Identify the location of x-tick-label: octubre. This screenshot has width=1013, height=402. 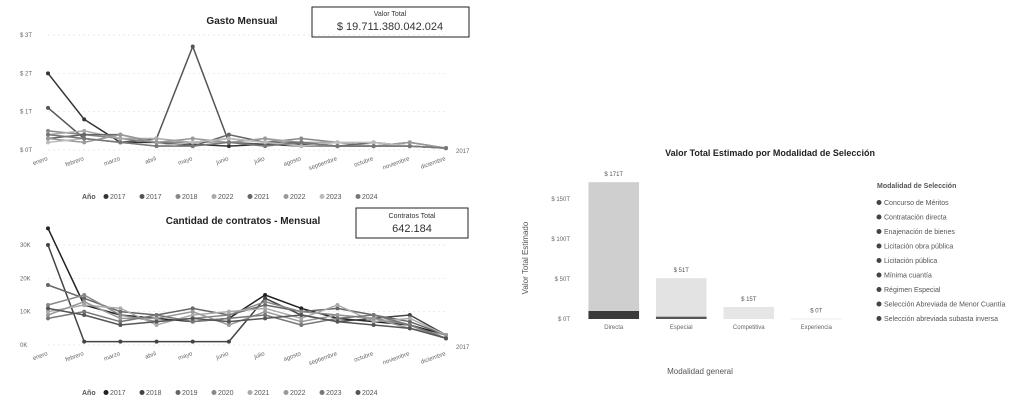
(363, 357).